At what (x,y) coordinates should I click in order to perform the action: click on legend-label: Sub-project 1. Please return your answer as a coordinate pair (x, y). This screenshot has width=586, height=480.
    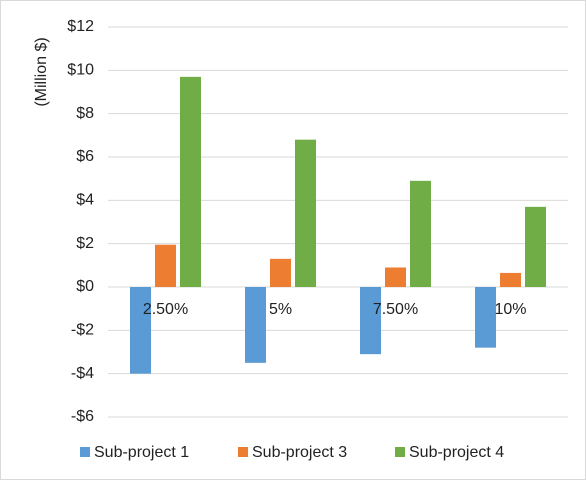
    Looking at the image, I should click on (141, 452).